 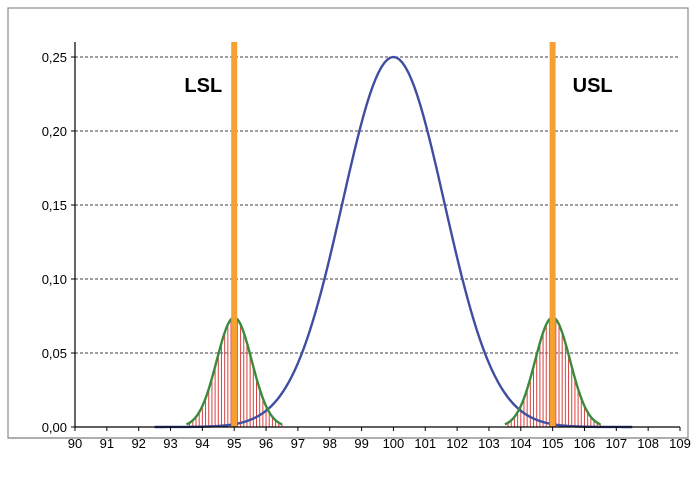 I want to click on x-tick-label: 97, so click(x=298, y=443).